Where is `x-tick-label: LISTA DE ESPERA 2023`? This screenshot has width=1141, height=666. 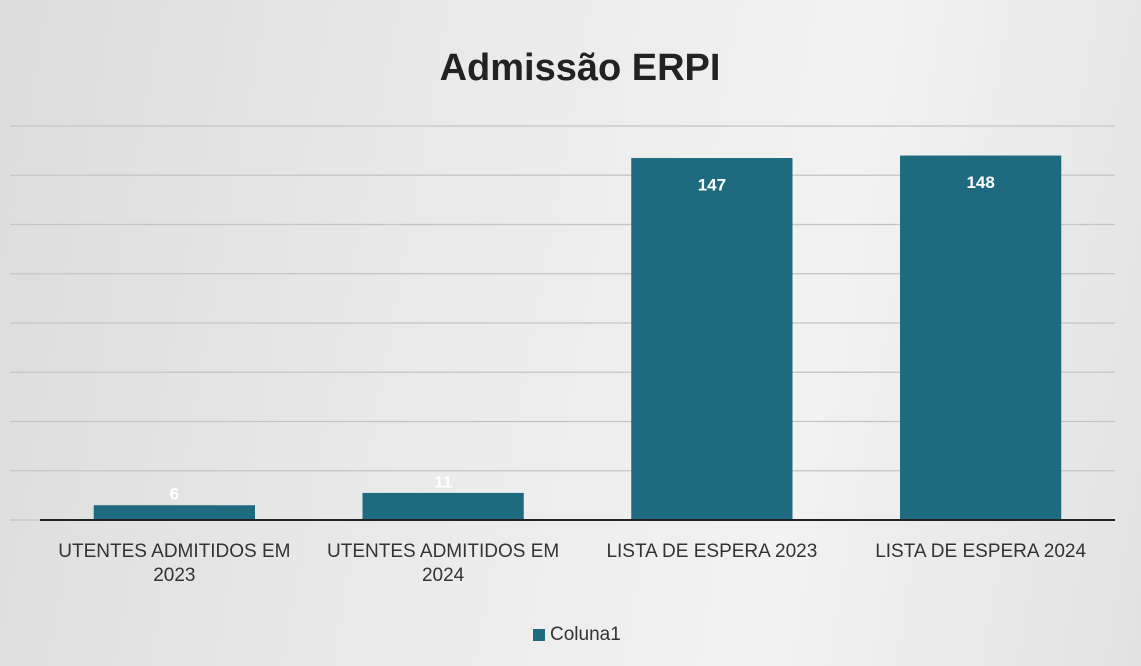
x-tick-label: LISTA DE ESPERA 2023 is located at coordinates (712, 551).